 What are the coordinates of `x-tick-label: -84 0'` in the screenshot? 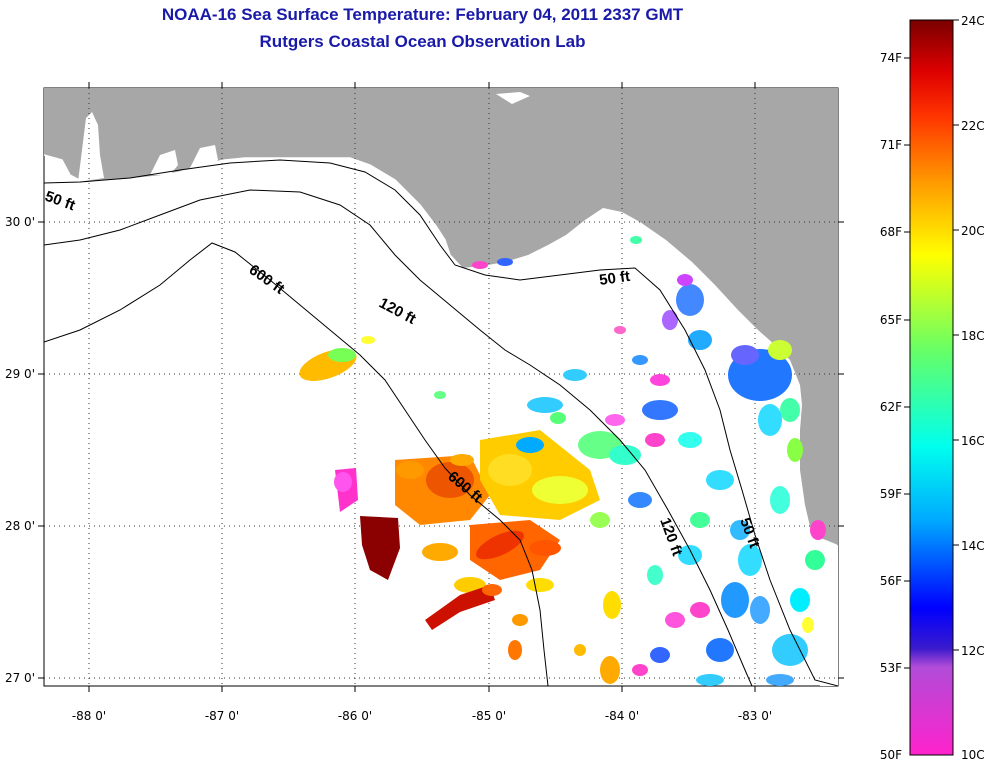 It's located at (622, 716).